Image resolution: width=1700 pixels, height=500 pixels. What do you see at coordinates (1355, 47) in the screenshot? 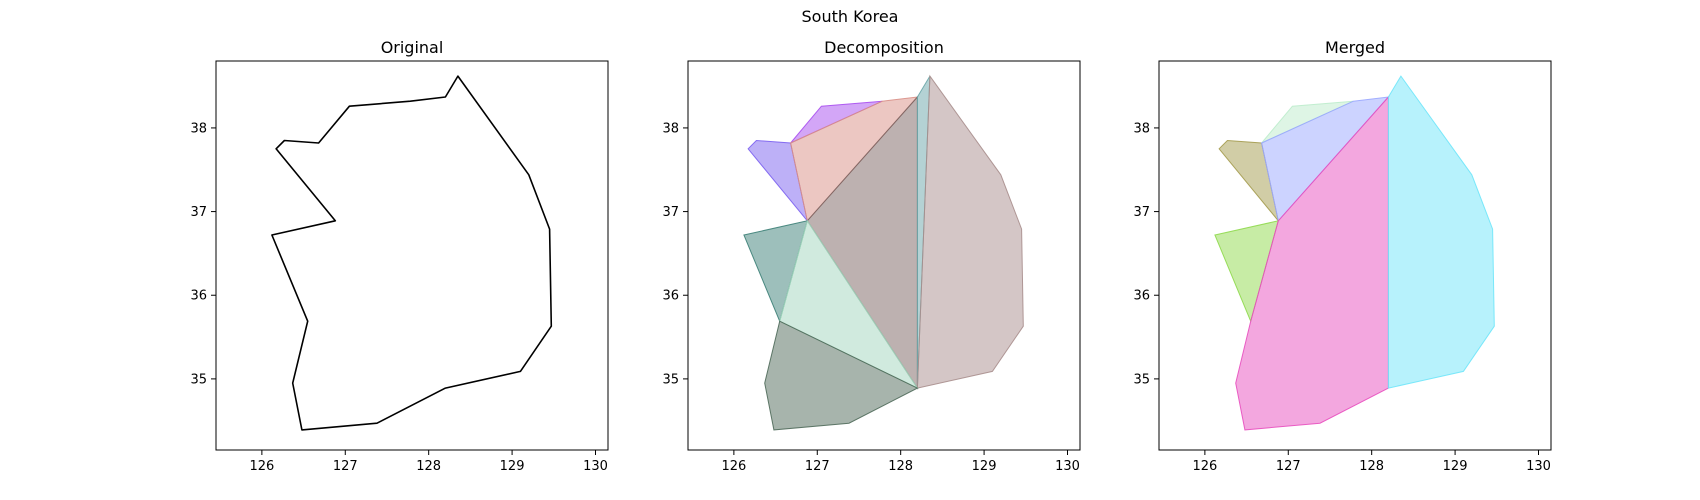
I see `panel-title: Merged` at bounding box center [1355, 47].